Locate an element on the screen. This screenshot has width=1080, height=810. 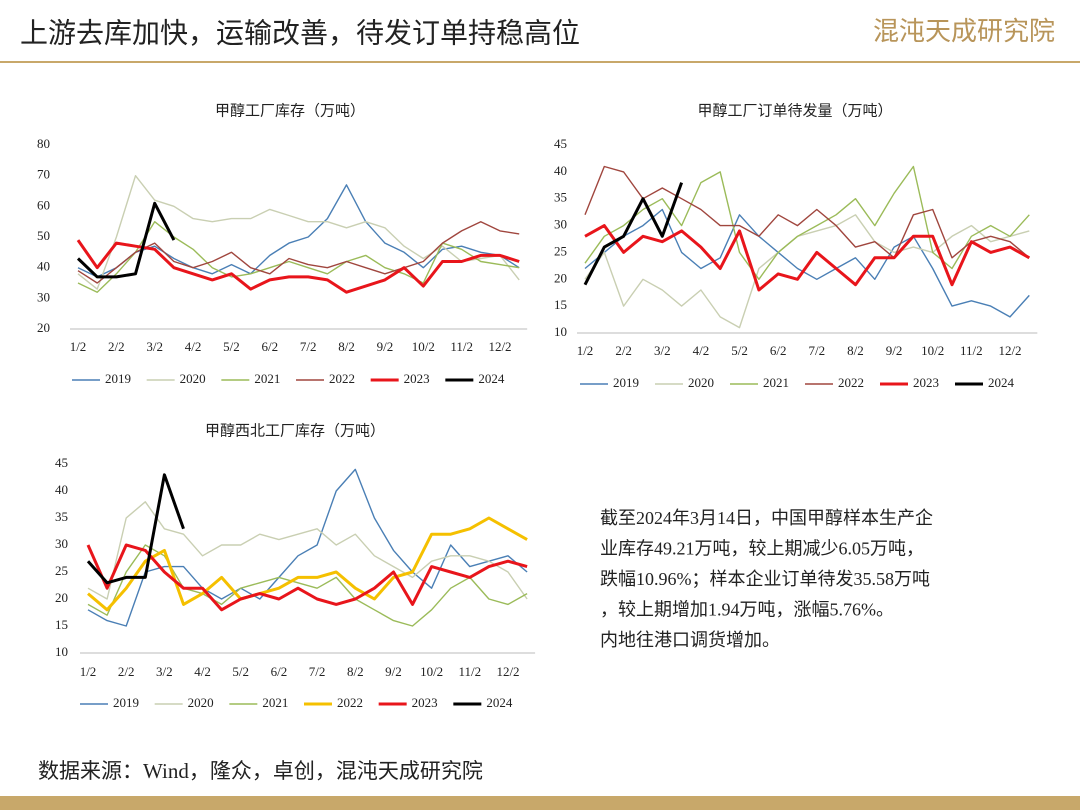
note-line: 截至2024年3月14日，中国甲醇样本生产企 is located at coordinates (766, 518).